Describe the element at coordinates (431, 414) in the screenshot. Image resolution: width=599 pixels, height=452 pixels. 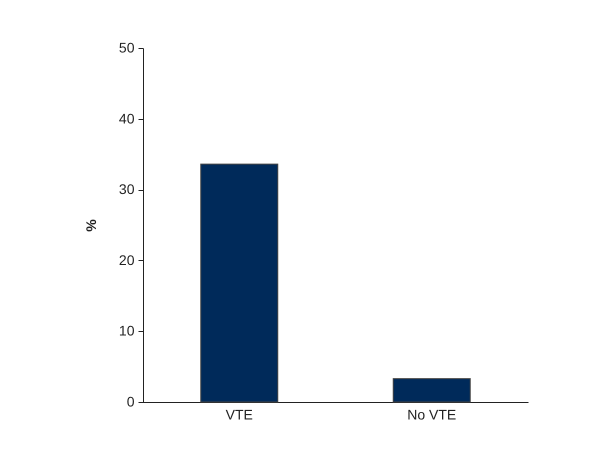
I see `x-tick-label: No VTE` at that location.